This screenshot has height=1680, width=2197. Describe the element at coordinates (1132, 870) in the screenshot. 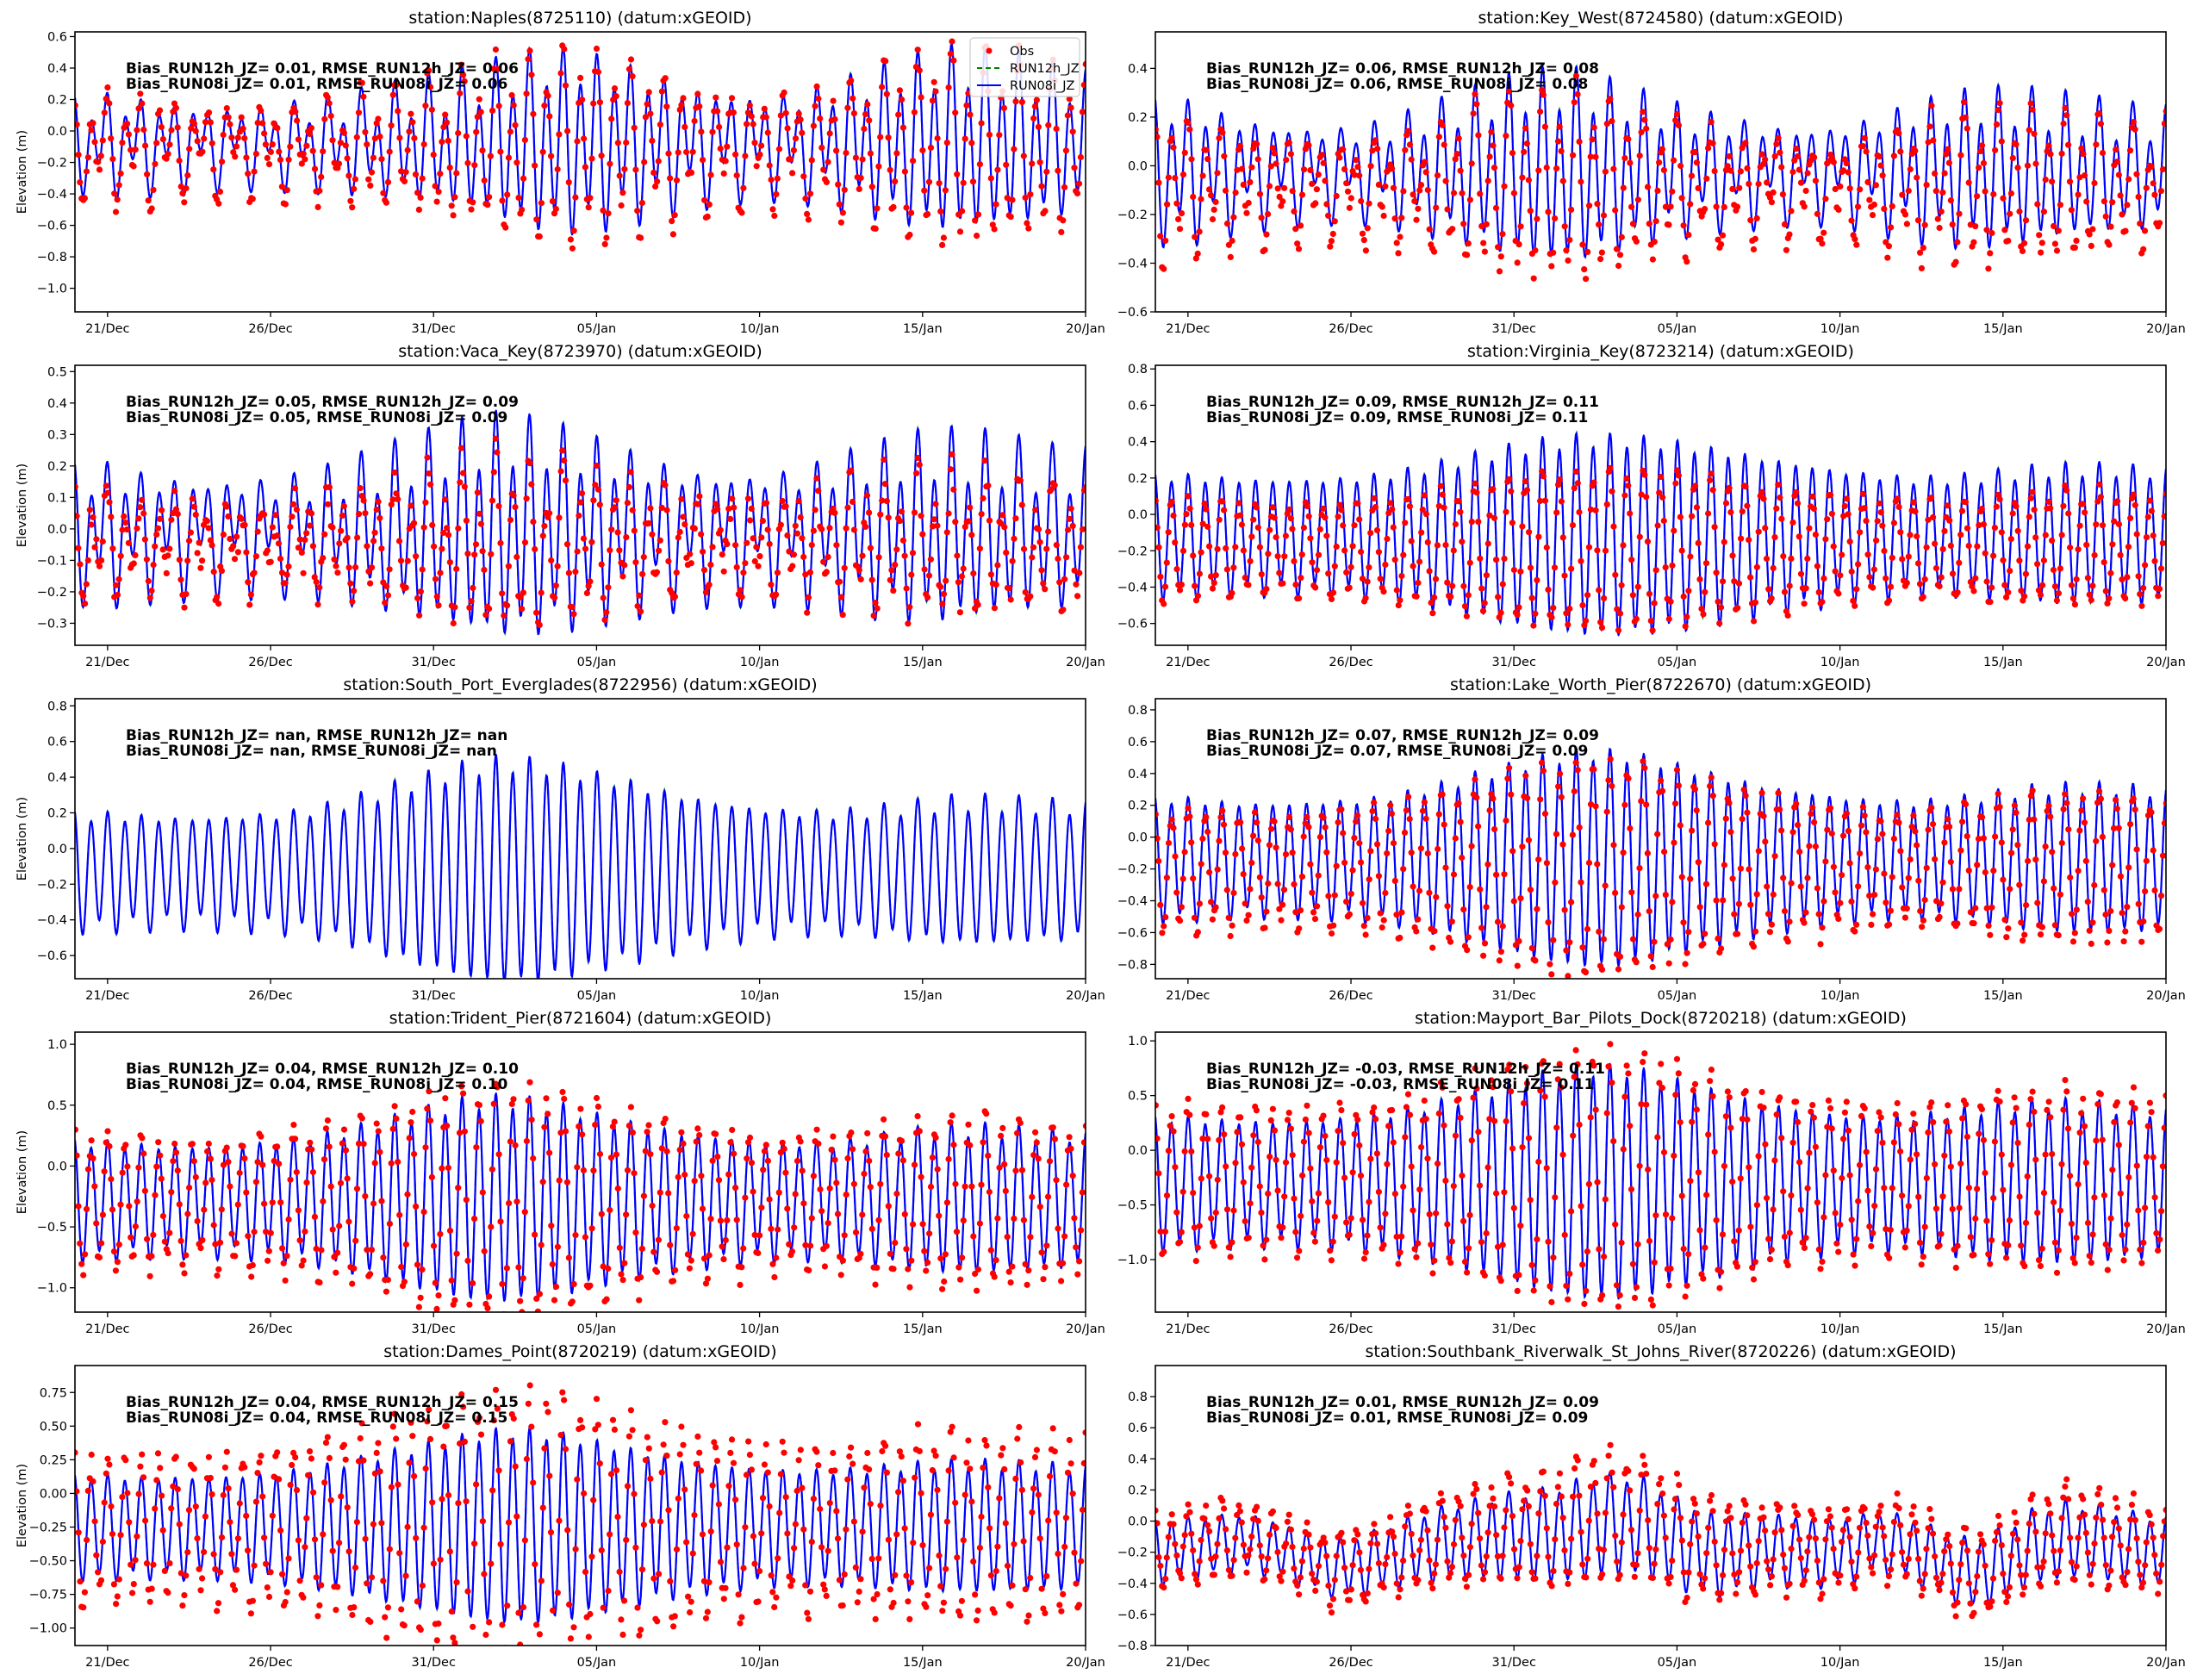

I see `y-tick-label: −0.2` at that location.